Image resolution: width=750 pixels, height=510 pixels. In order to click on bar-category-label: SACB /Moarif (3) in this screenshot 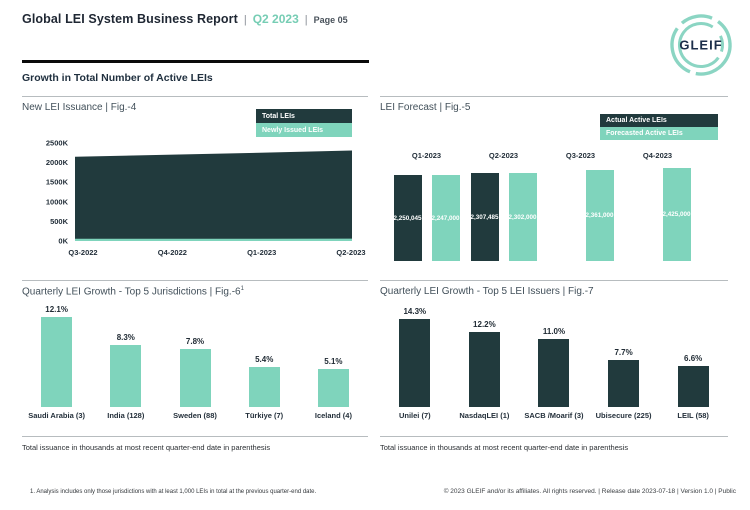, I will do `click(554, 415)`.